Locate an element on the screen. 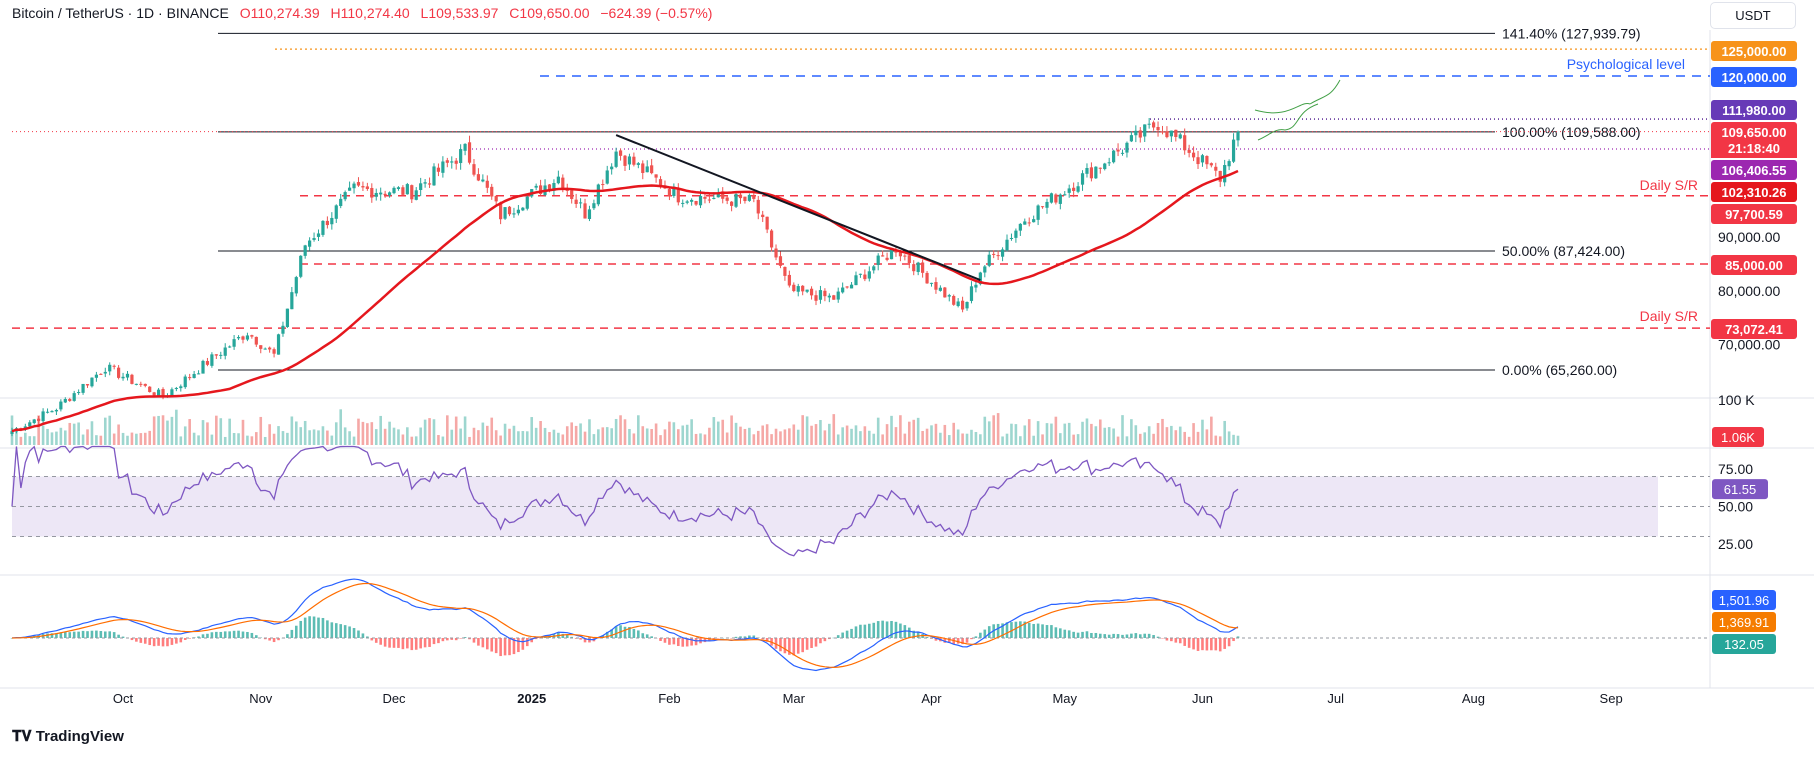  tradingview-logo: 𝐓𝐕 TradingView is located at coordinates (68, 736).